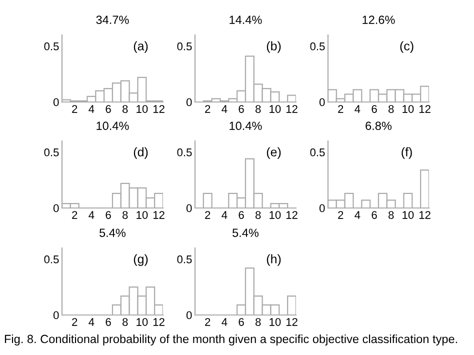 The height and width of the screenshot is (355, 474). Describe the element at coordinates (273, 153) in the screenshot. I see `annotation: (e)` at that location.